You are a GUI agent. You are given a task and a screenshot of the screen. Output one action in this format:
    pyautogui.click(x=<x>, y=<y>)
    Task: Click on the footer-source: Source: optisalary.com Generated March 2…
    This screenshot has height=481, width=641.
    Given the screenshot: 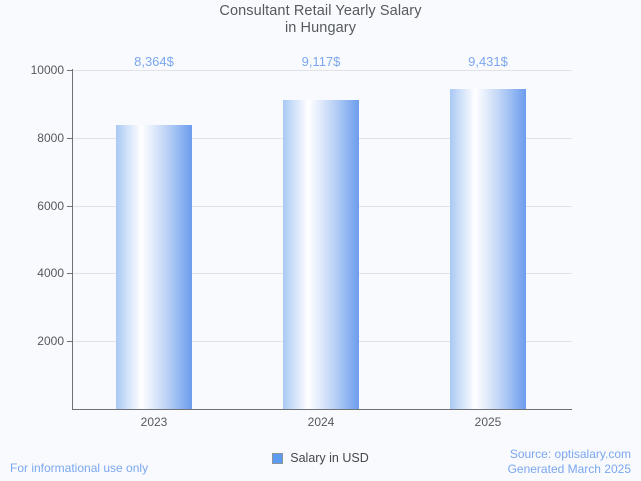 What is the action you would take?
    pyautogui.click(x=569, y=462)
    